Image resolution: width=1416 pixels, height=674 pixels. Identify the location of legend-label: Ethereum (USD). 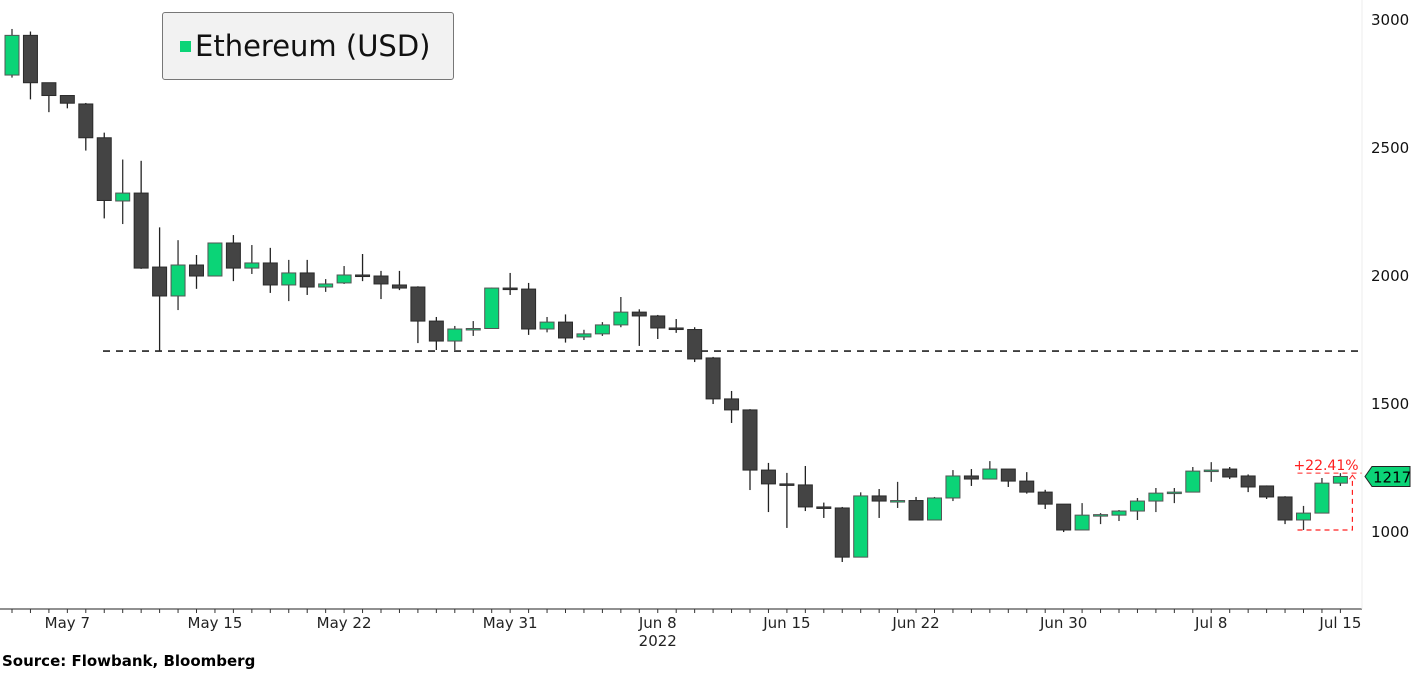
(313, 46).